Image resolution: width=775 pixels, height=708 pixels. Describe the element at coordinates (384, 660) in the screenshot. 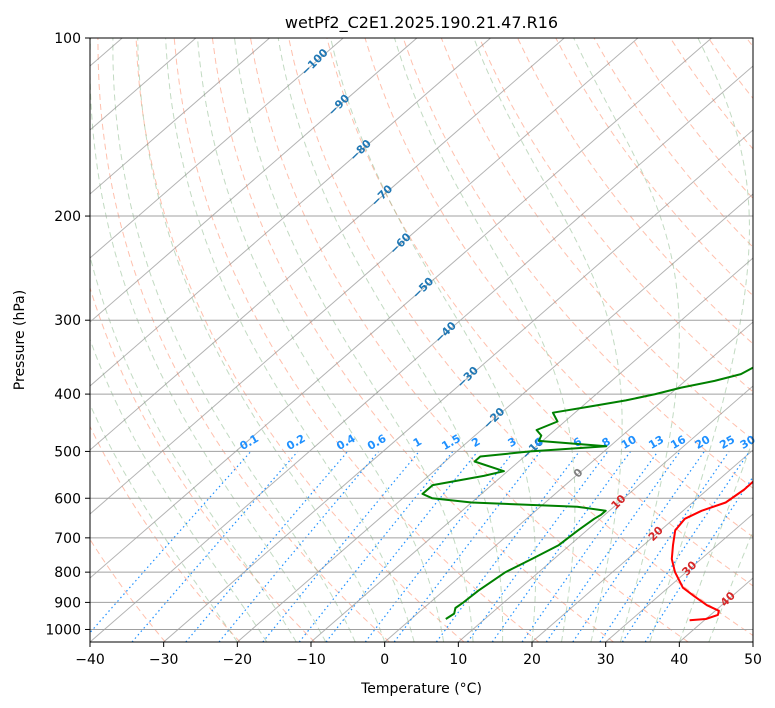

I see `x-tick-label: 0` at that location.